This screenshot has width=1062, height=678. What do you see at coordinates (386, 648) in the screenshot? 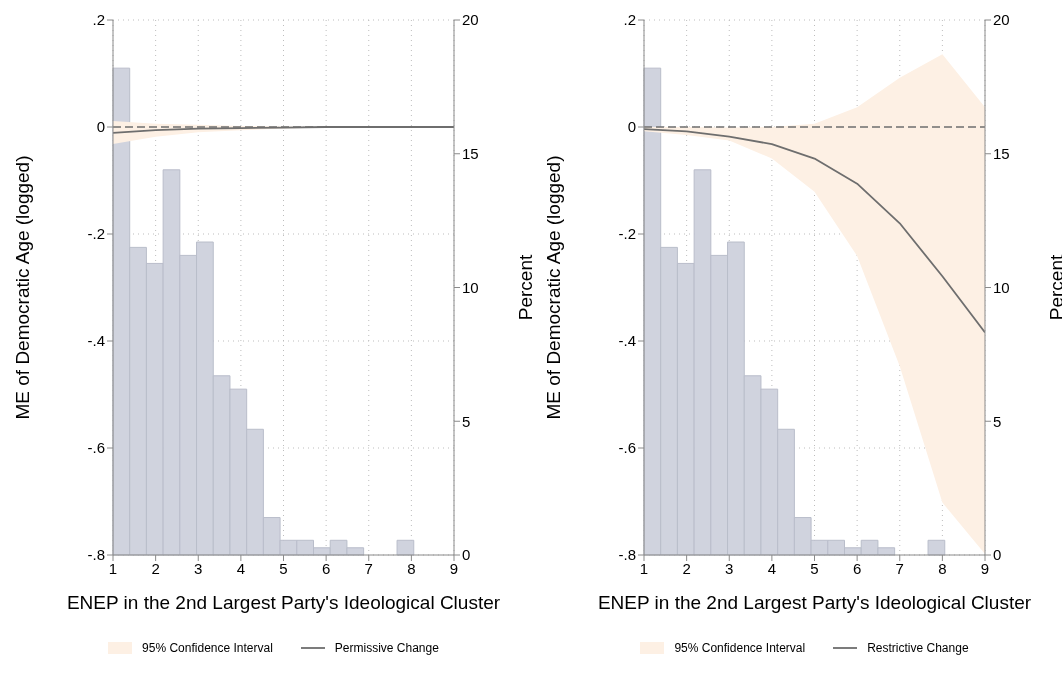
I see `legend-label: Permissive Change` at bounding box center [386, 648].